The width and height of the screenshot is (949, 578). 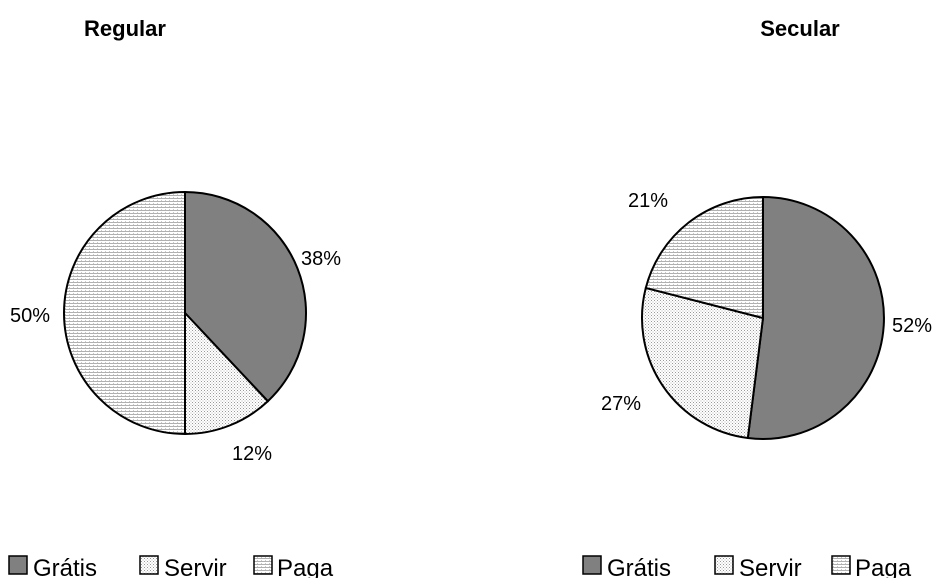 What do you see at coordinates (30, 316) in the screenshot?
I see `data-label-regular-paga: 50%` at bounding box center [30, 316].